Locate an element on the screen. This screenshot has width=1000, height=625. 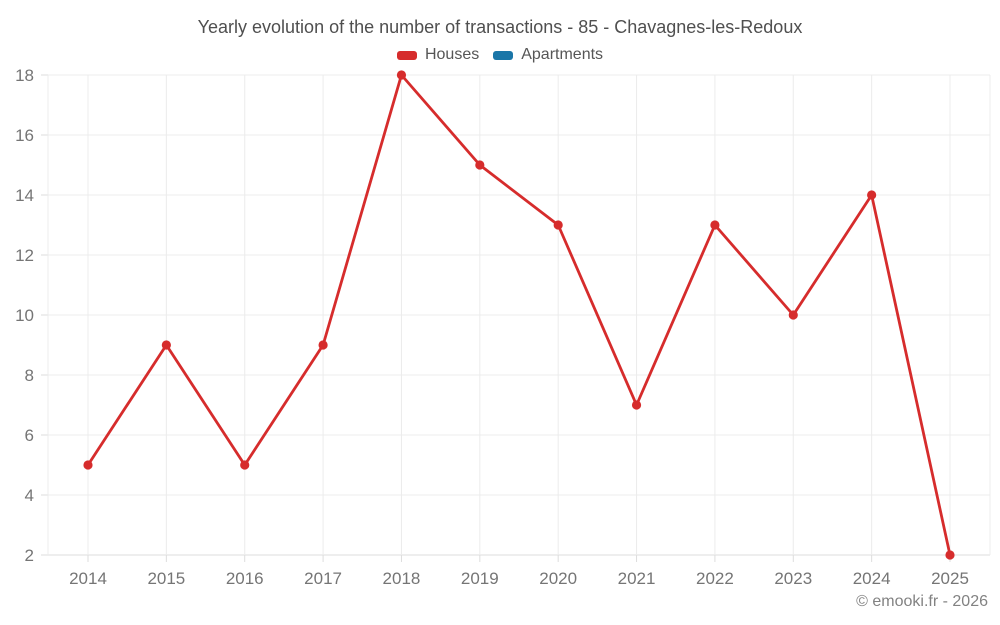
data-point-houses-2018 is located at coordinates (401, 75).